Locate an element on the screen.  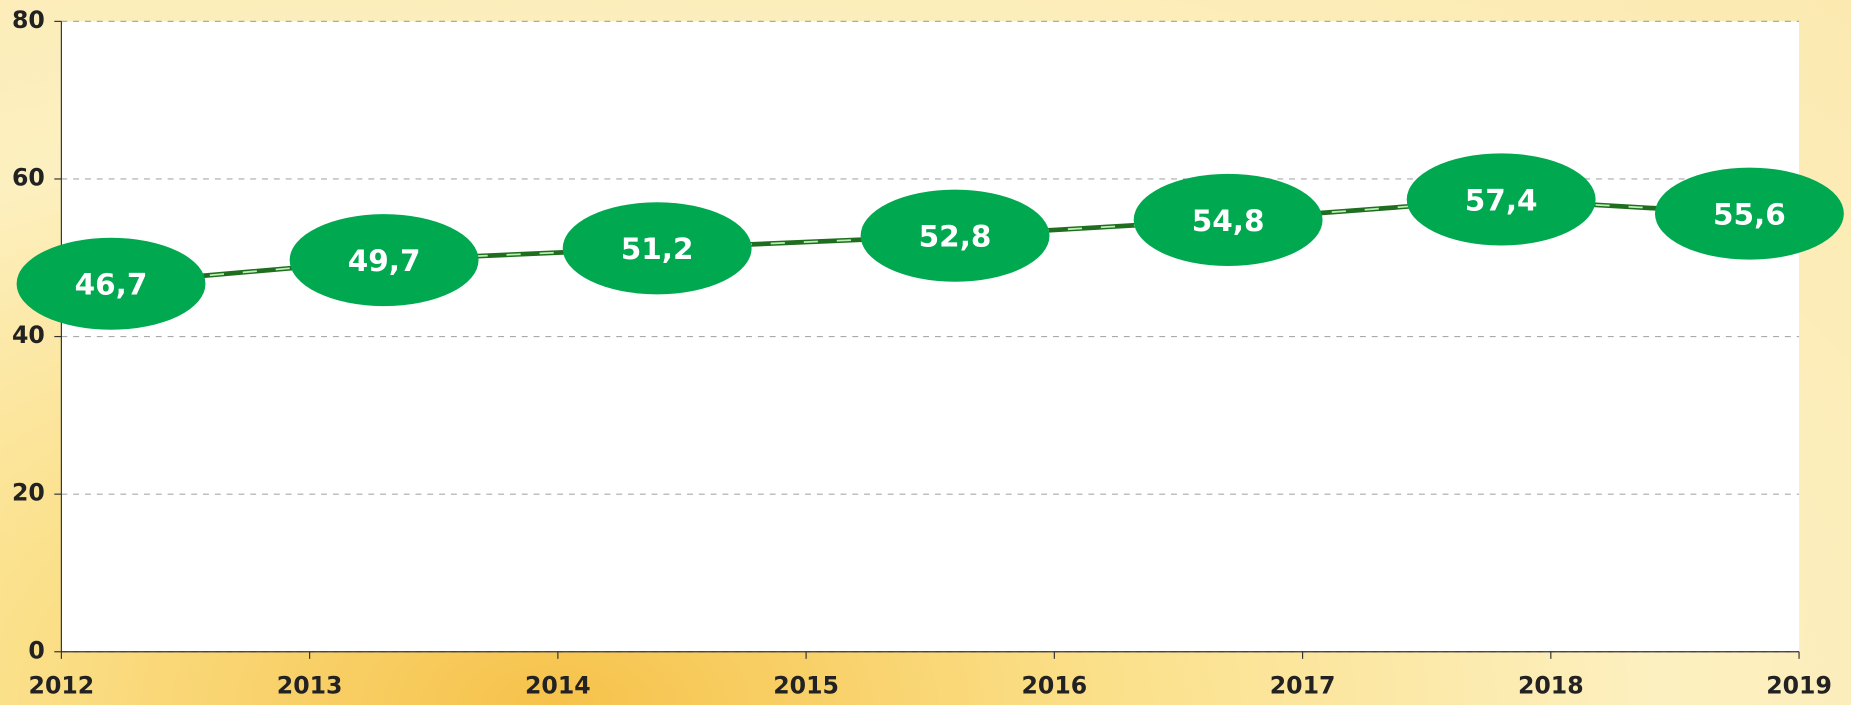
y-tick-label: 60 is located at coordinates (28, 177).